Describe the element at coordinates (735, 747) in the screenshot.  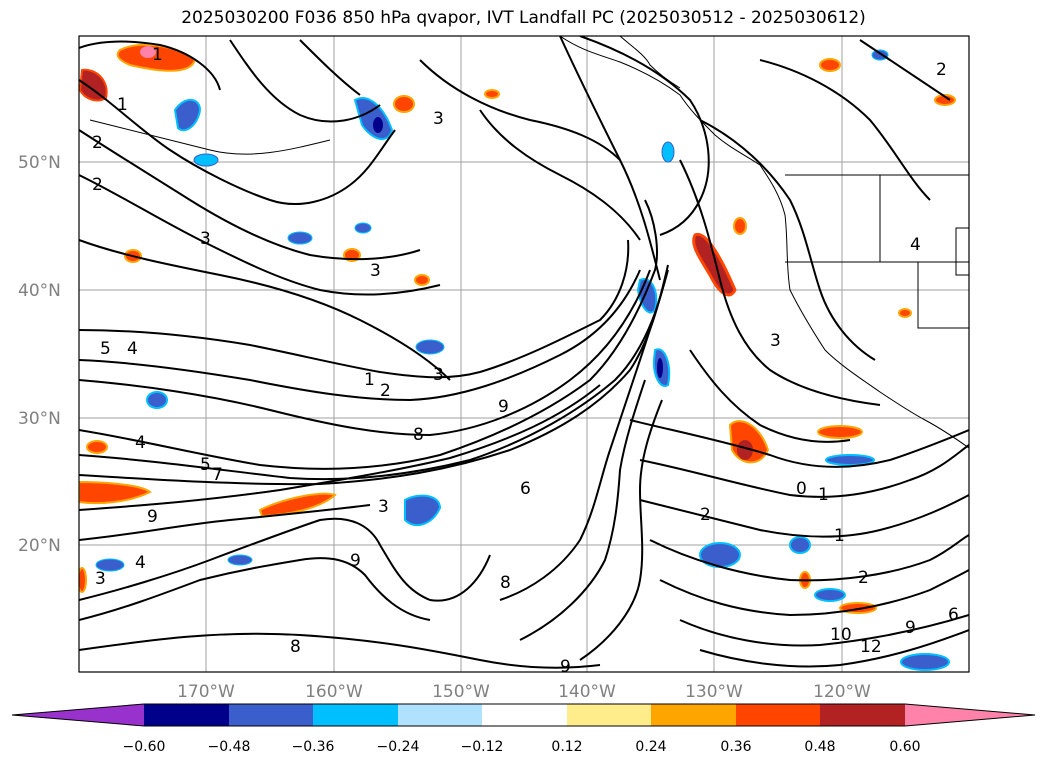
I see `colorbar-tick-label: 0.36` at that location.